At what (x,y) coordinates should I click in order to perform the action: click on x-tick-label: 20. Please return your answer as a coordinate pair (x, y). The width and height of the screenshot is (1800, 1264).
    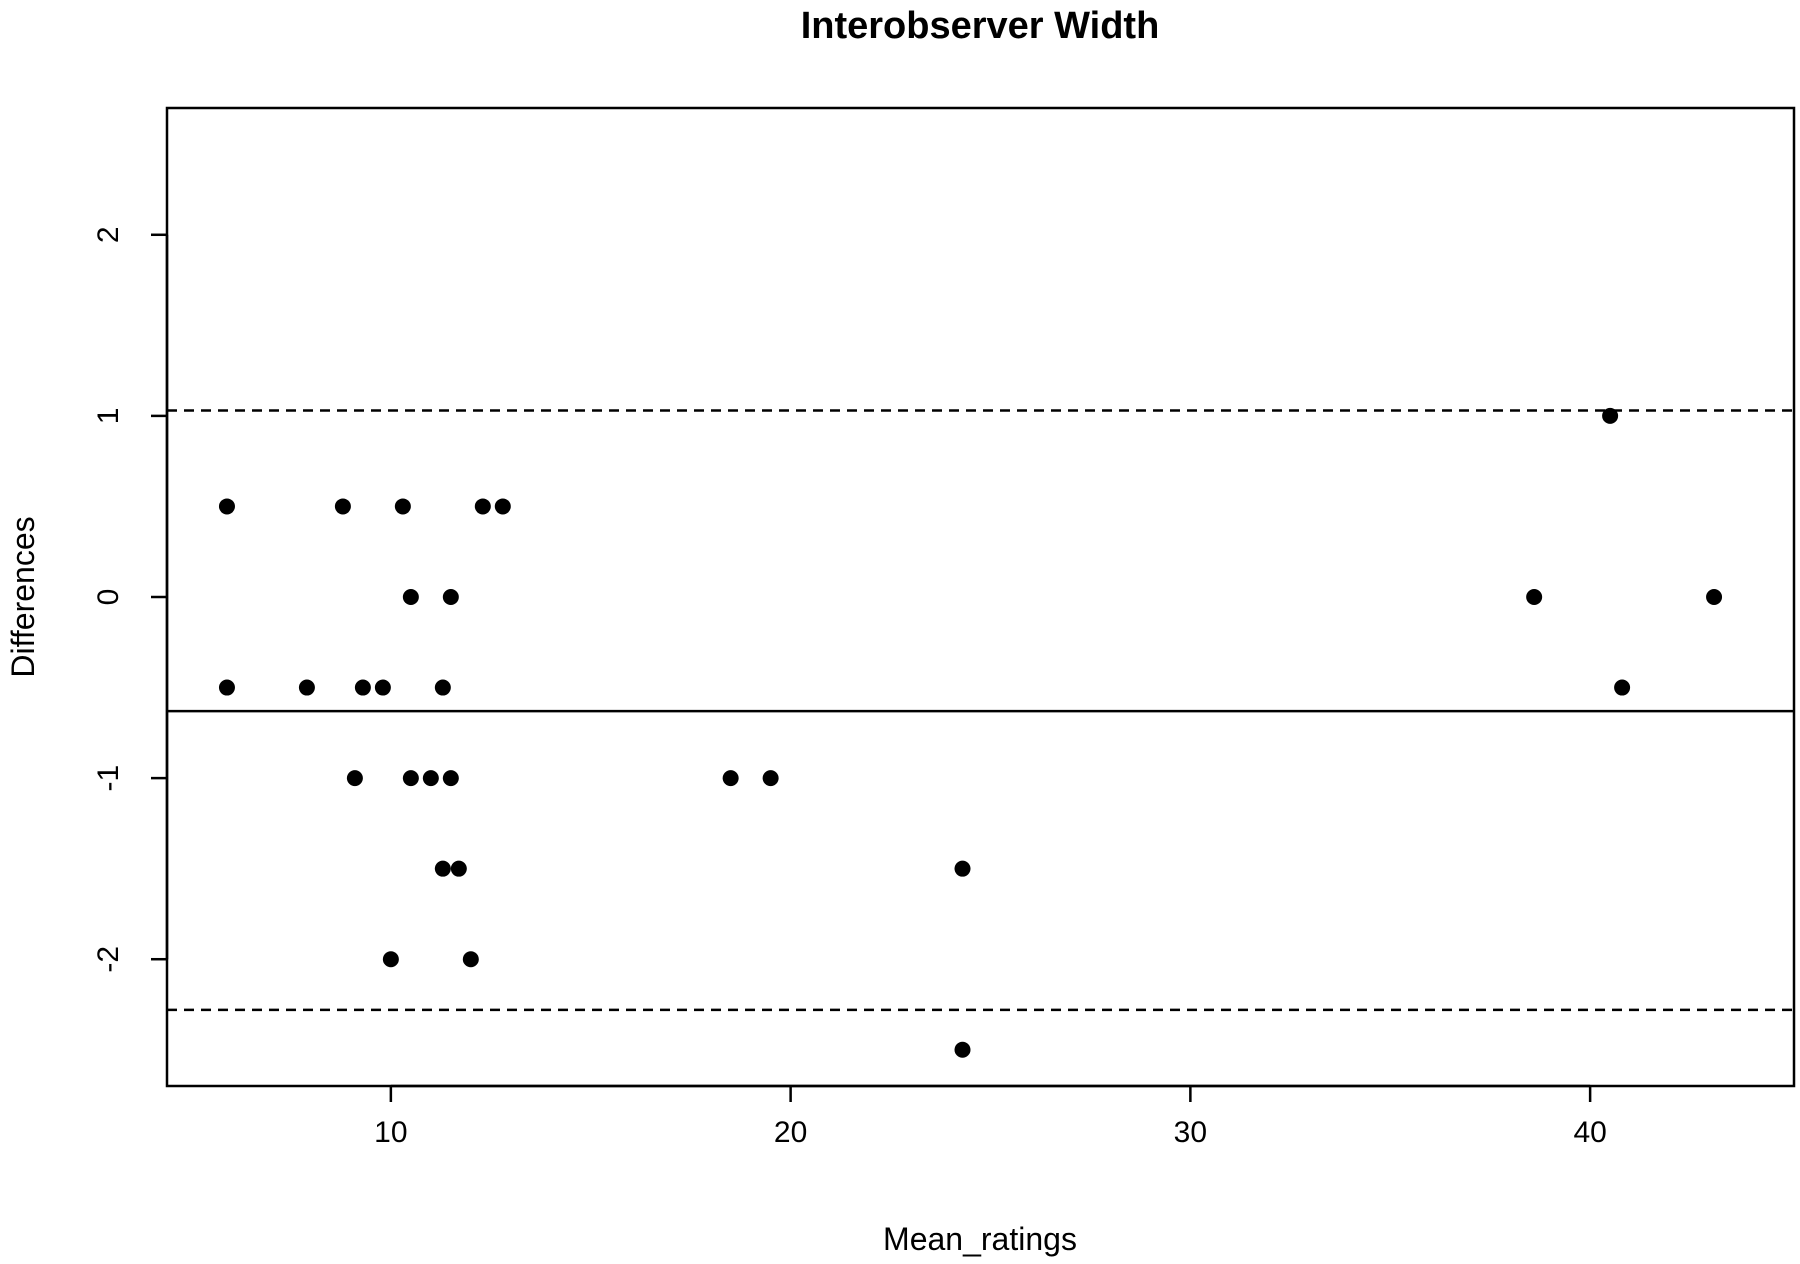
    Looking at the image, I should click on (790, 1132).